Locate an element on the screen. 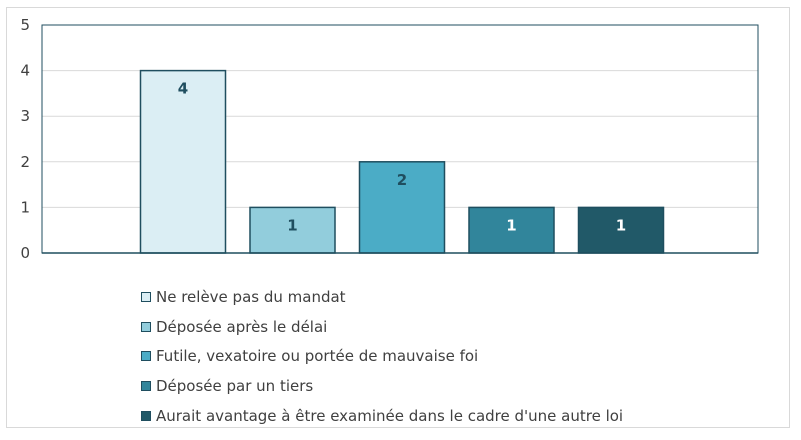  data-label: 4 is located at coordinates (183, 89).